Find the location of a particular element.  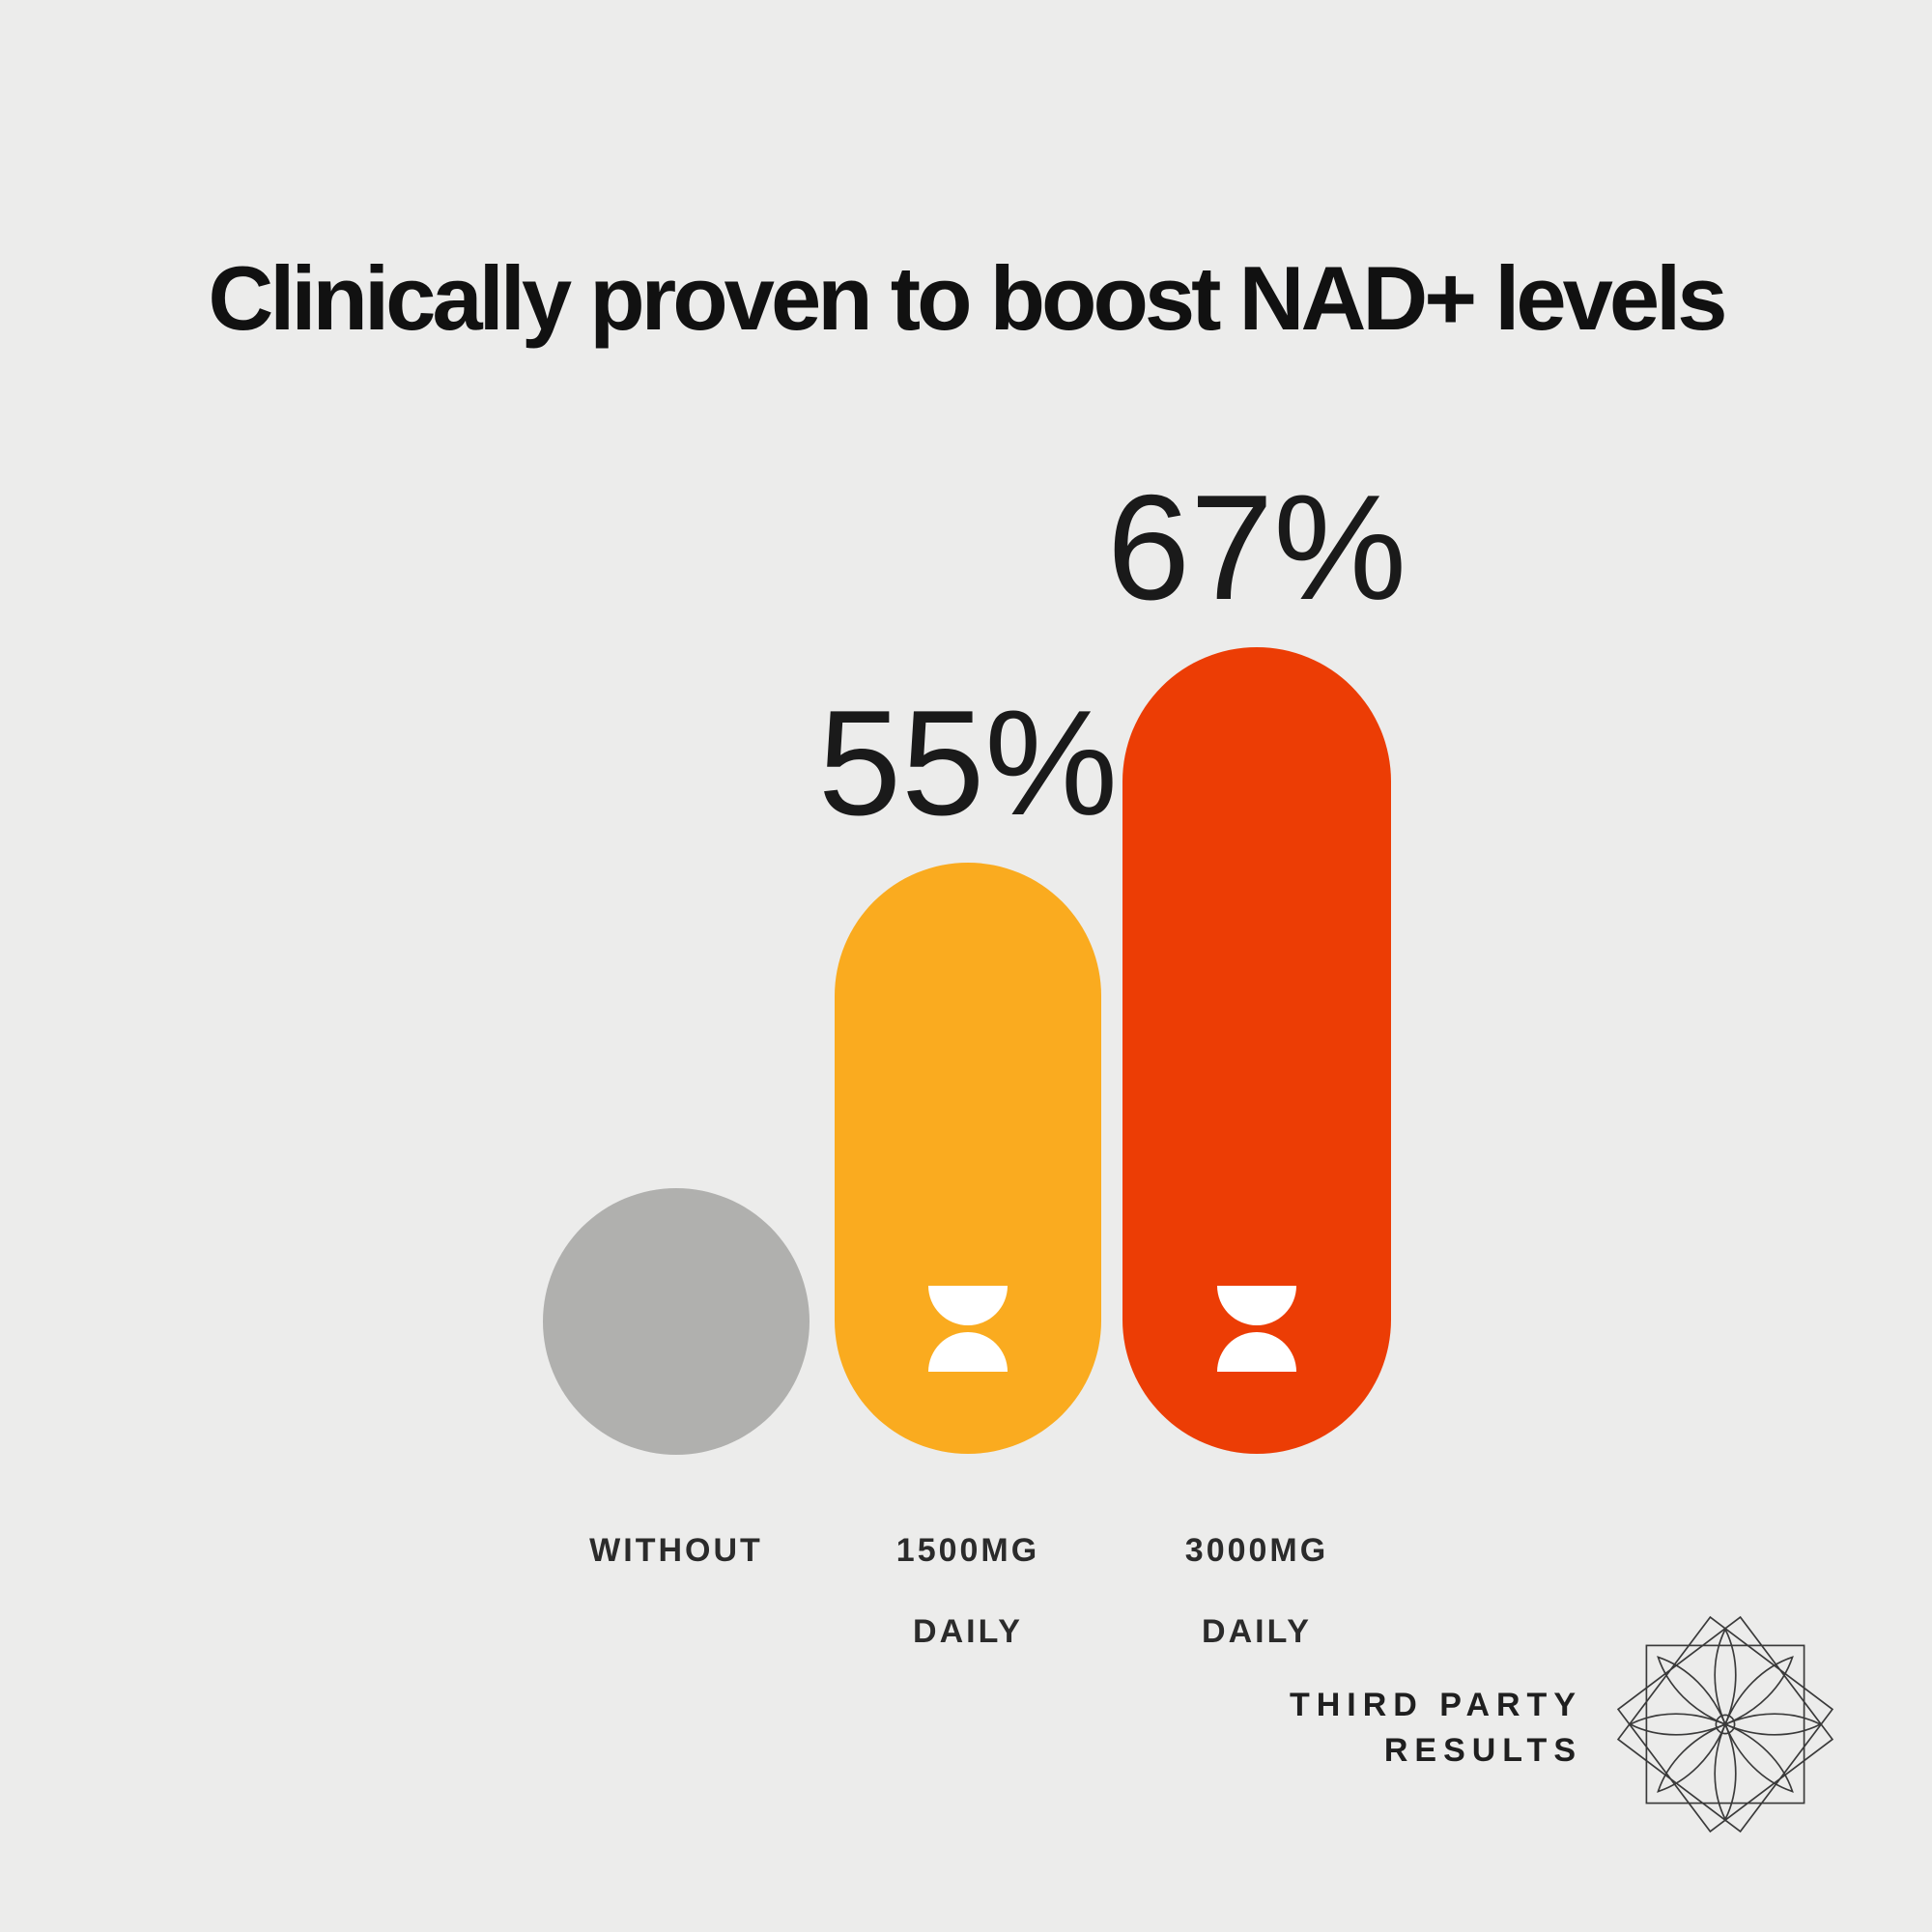

page-title: Clinically proven to boost NAD+ levels is located at coordinates (967, 298).